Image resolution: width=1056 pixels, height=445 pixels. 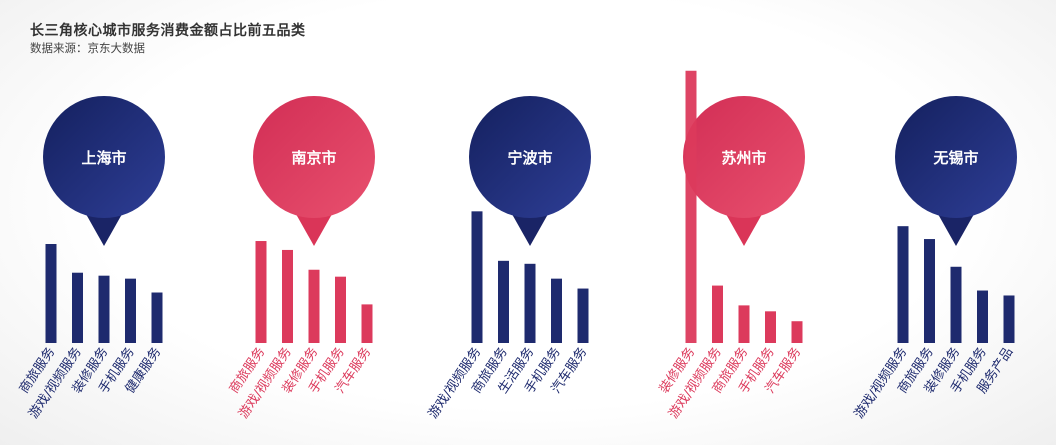 I want to click on city-pin: 上海市, so click(x=104, y=171).